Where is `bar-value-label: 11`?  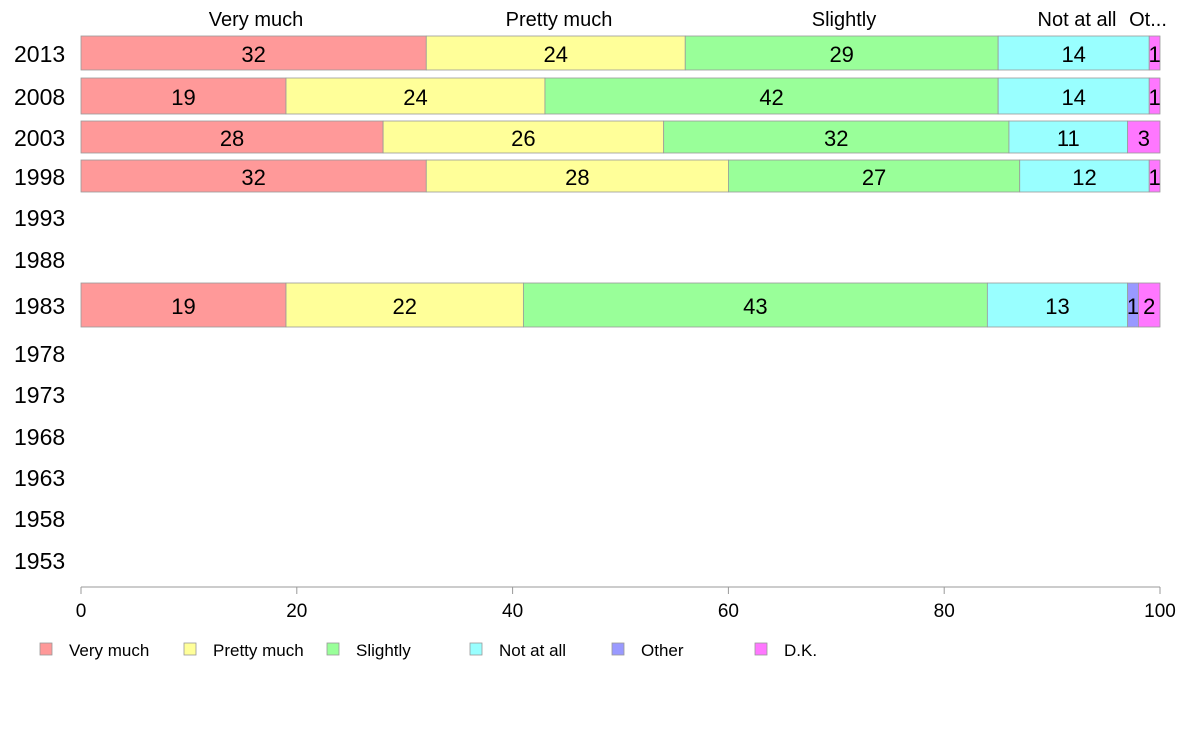 bar-value-label: 11 is located at coordinates (1068, 138).